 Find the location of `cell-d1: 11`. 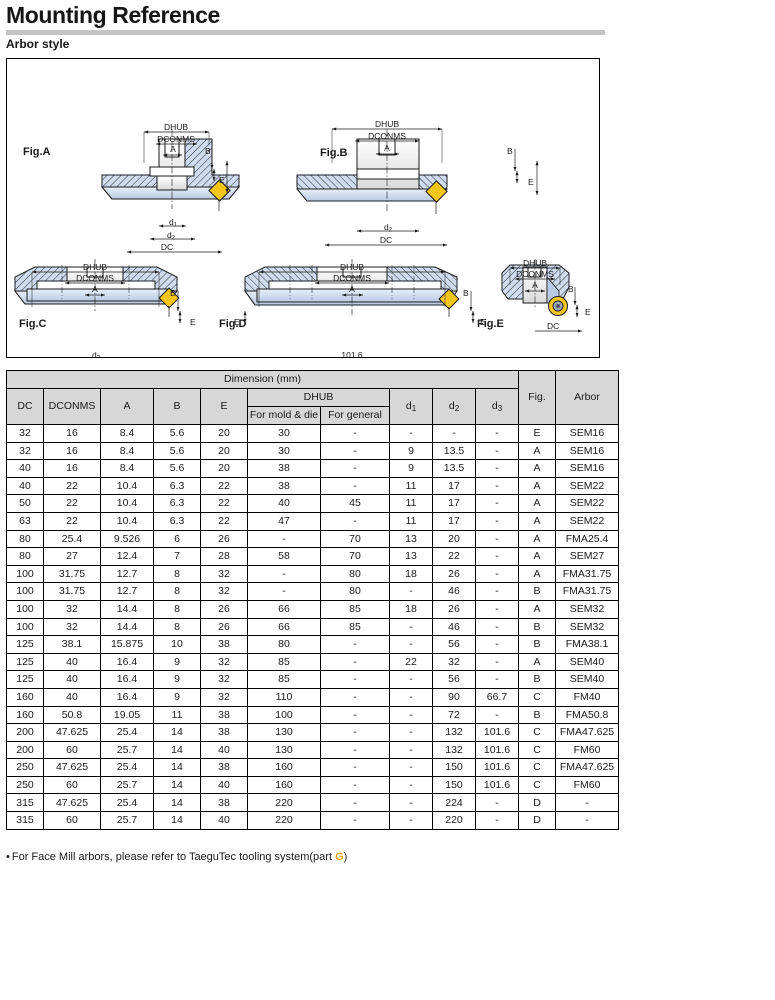

cell-d1: 11 is located at coordinates (411, 503).